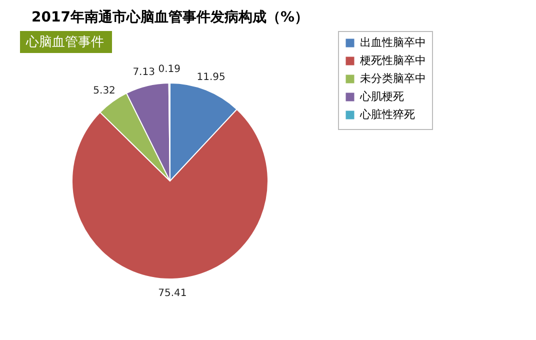  I want to click on data-label: 7.13, so click(143, 72).